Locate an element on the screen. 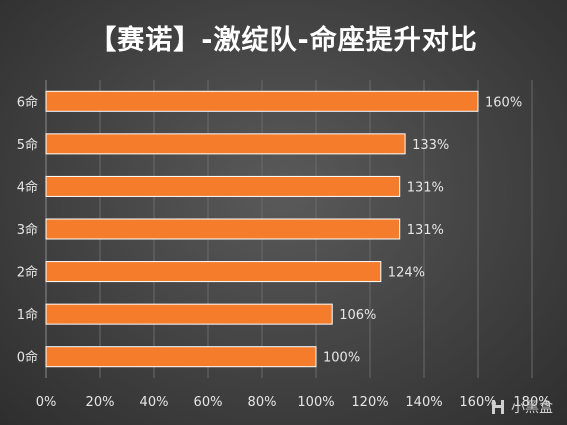 Image resolution: width=567 pixels, height=425 pixels. data-label: 133% is located at coordinates (430, 145).